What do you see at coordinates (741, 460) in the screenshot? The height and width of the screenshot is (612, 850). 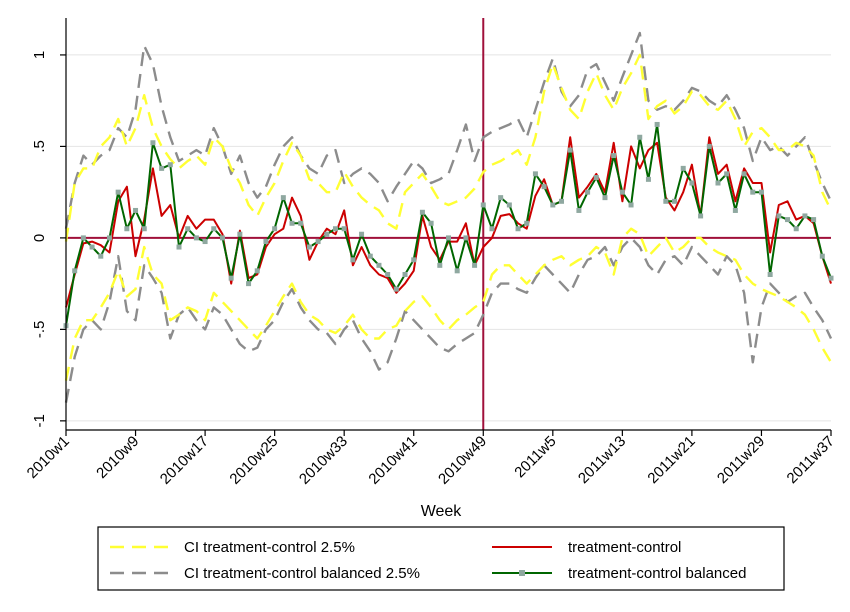 I see `x-tick-label: 2011w29` at bounding box center [741, 460].